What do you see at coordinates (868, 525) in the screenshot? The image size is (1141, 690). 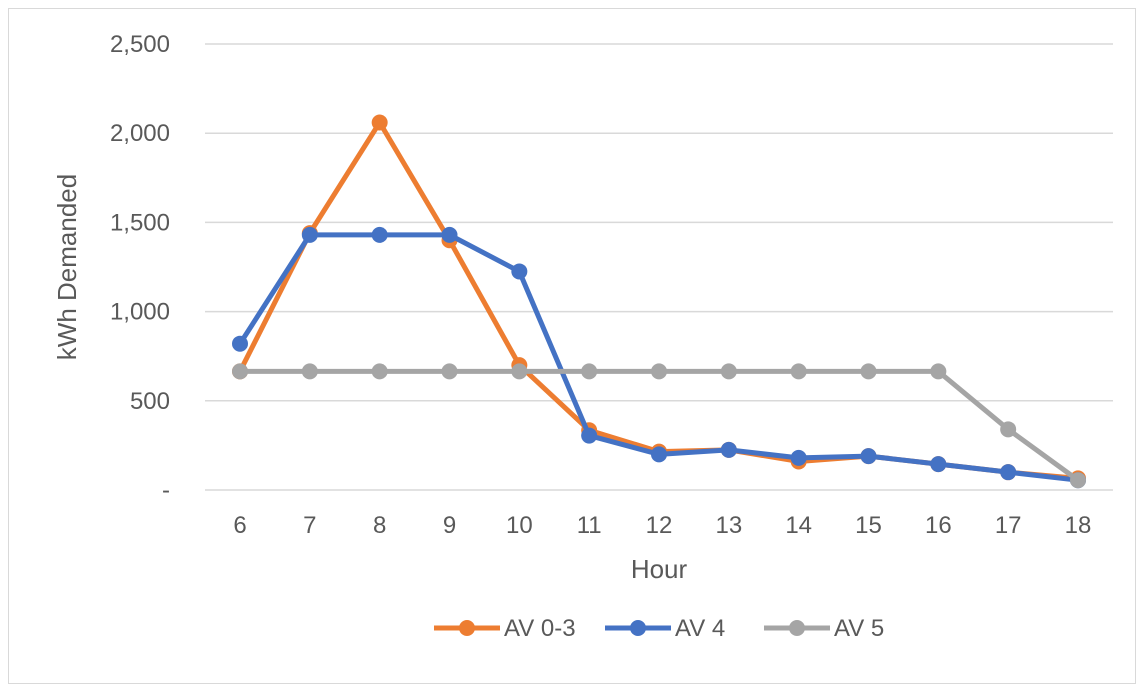 I see `x-tick-label: 15` at bounding box center [868, 525].